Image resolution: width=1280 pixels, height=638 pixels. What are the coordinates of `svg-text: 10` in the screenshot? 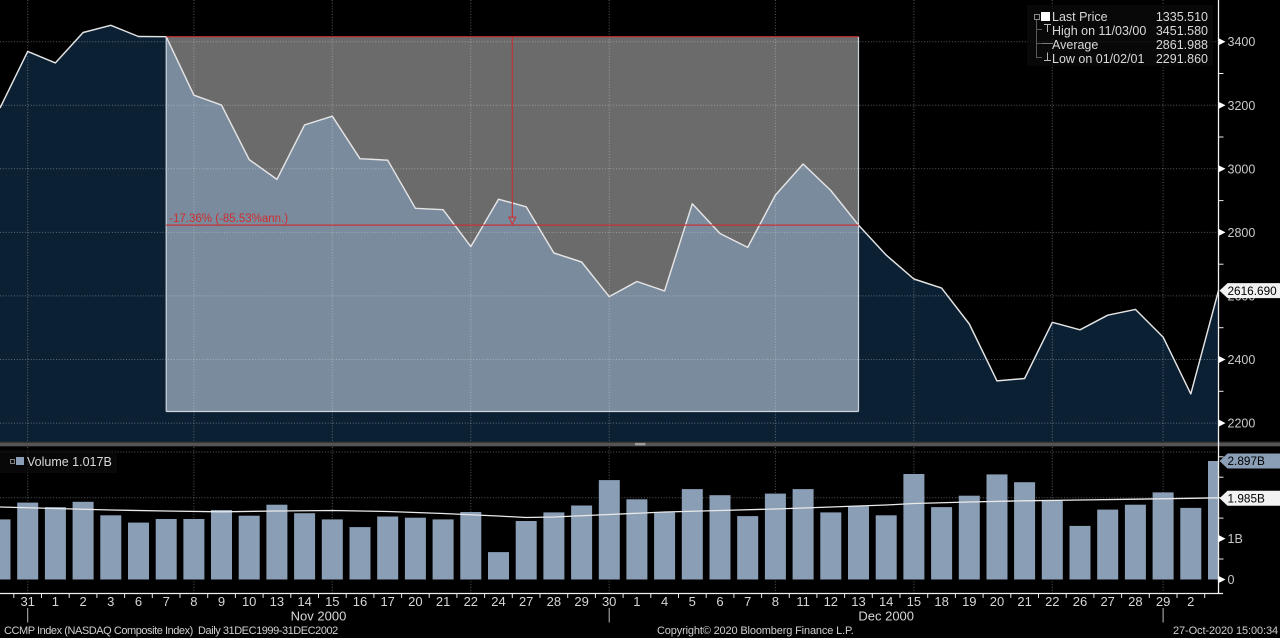 It's located at (249, 601).